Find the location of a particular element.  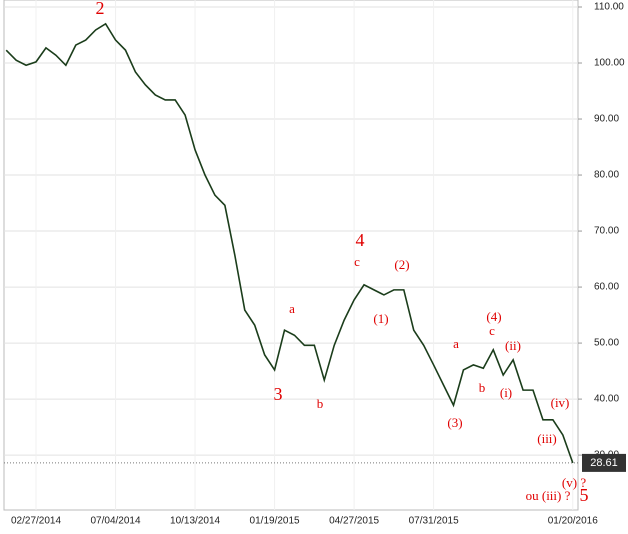

wave-label: (ii) is located at coordinates (513, 345).